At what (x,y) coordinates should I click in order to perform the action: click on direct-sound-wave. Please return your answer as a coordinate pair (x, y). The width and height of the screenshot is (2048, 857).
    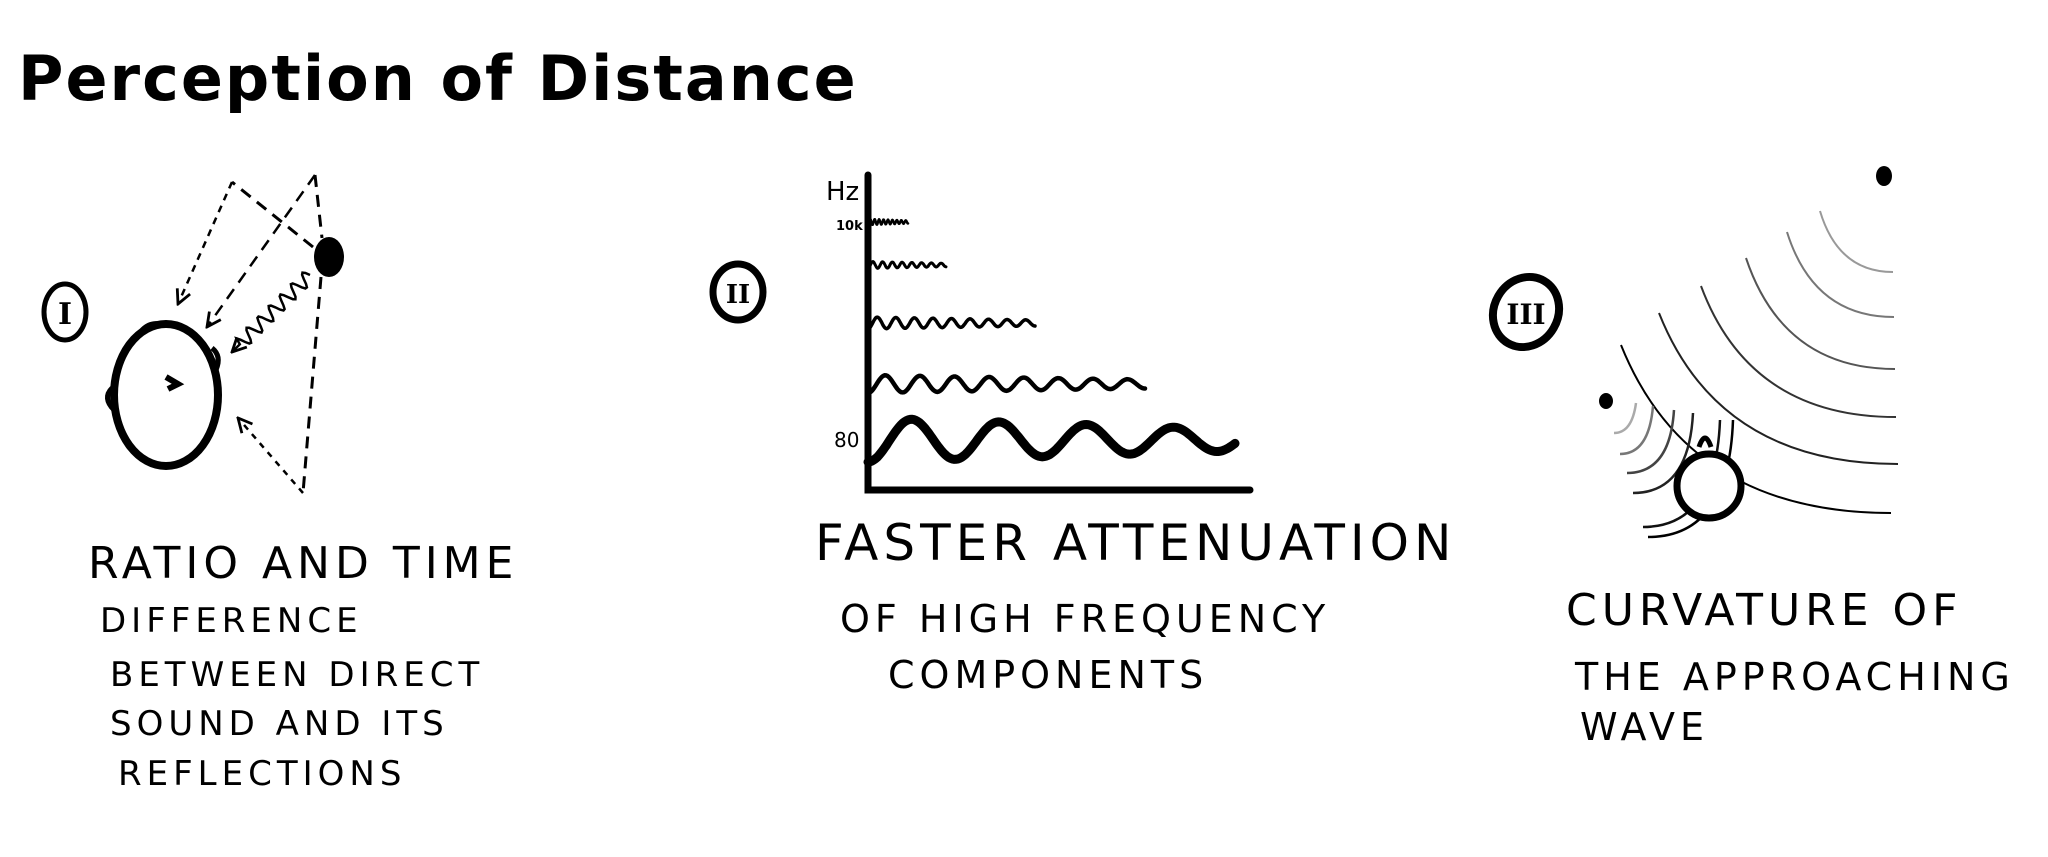
    Looking at the image, I should click on (271, 311).